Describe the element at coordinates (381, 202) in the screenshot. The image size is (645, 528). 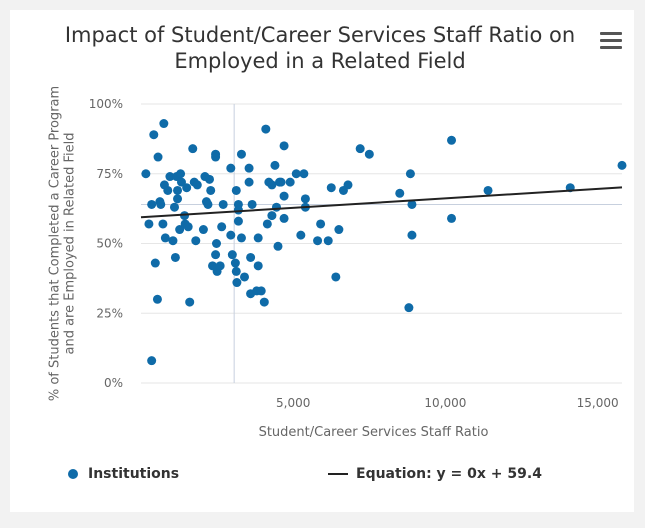
I see `trend-line` at that location.